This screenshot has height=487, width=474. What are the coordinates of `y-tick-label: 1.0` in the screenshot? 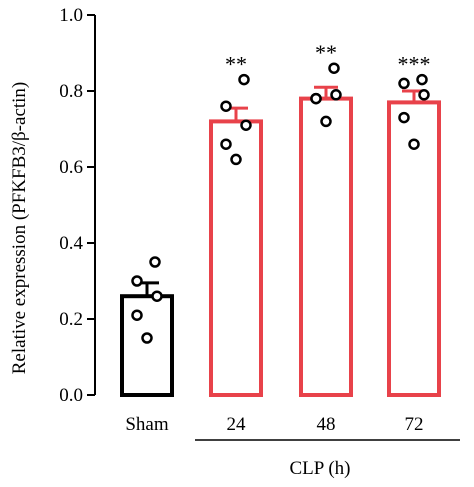 It's located at (71, 15).